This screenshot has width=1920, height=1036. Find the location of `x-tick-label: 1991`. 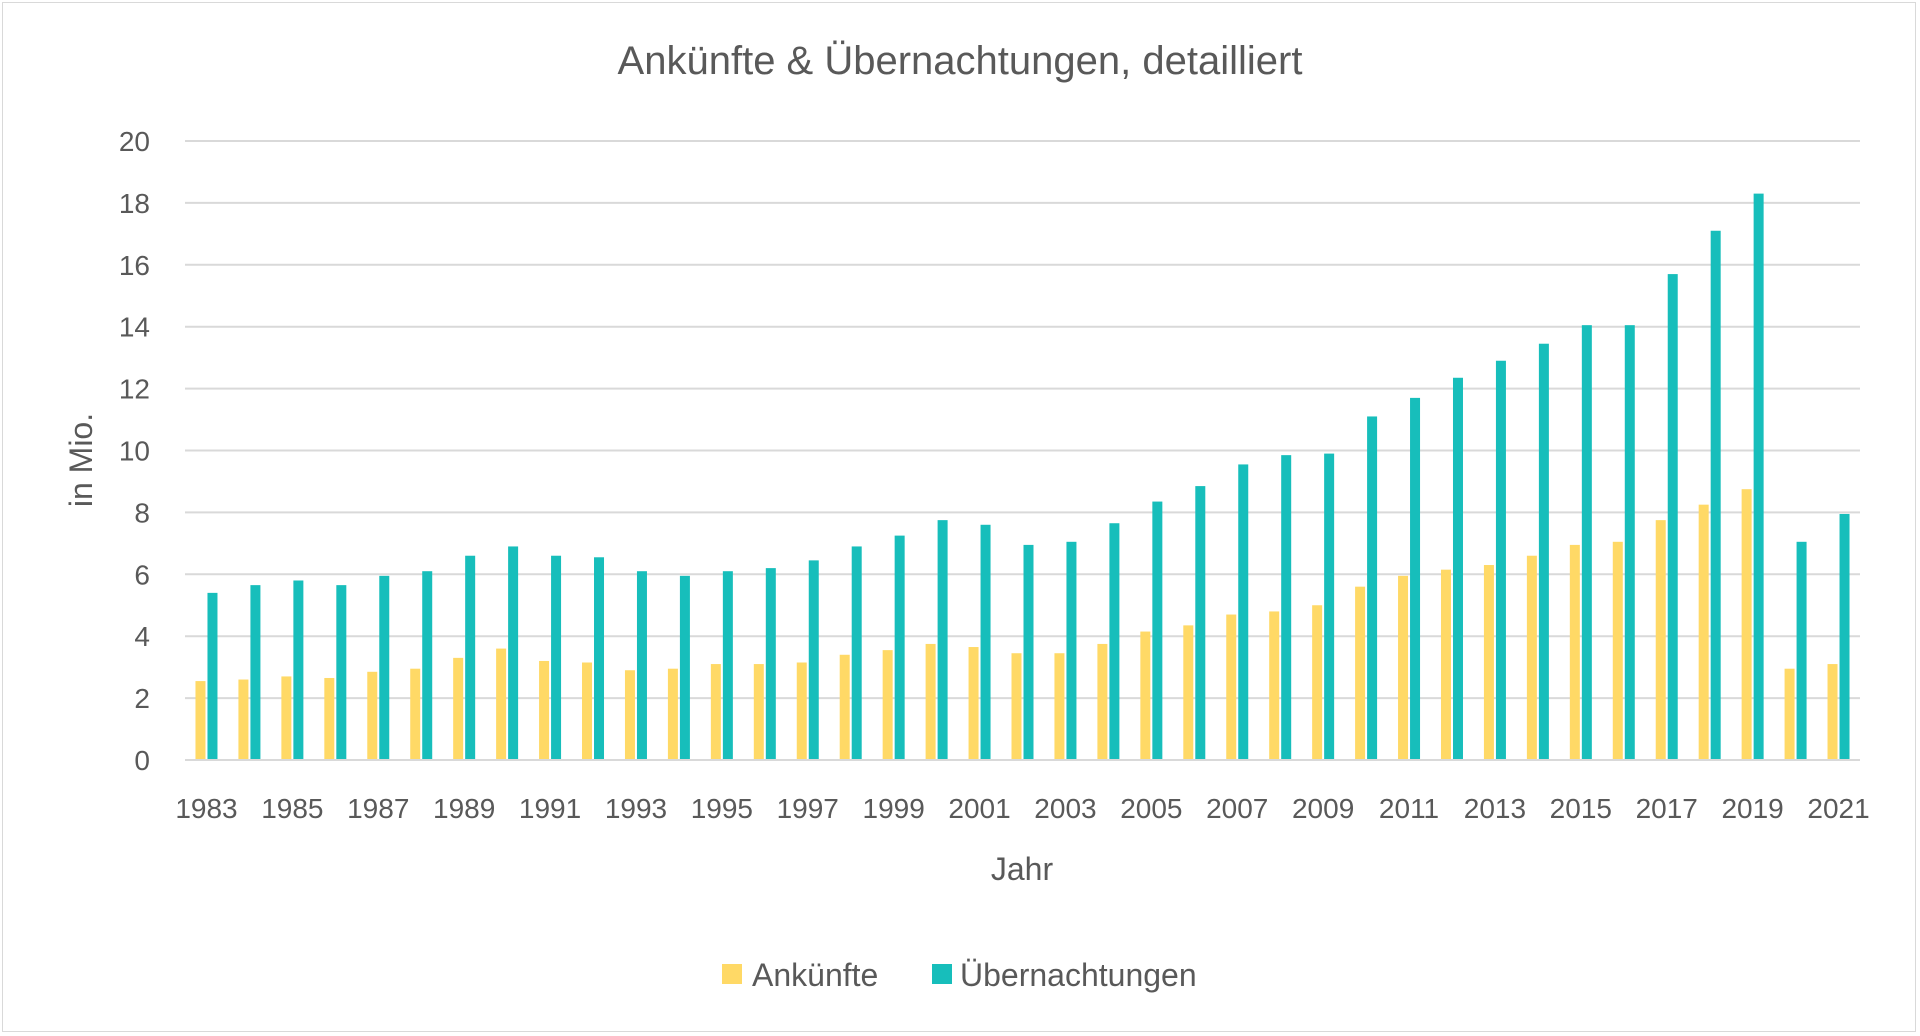

x-tick-label: 1991 is located at coordinates (550, 808).